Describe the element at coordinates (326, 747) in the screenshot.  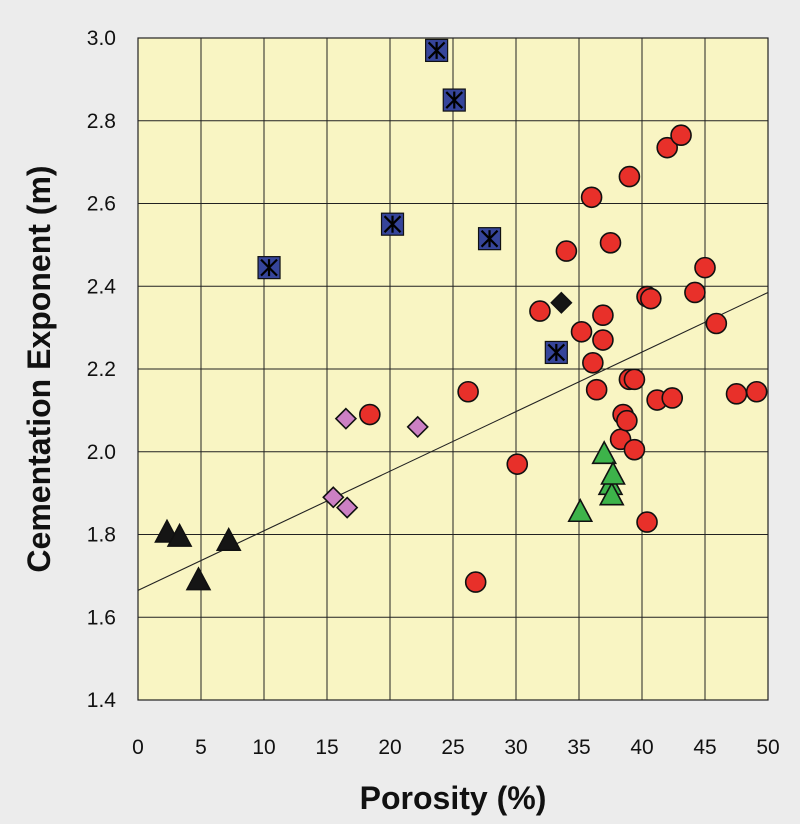
I see `x-tick-label: 15` at that location.